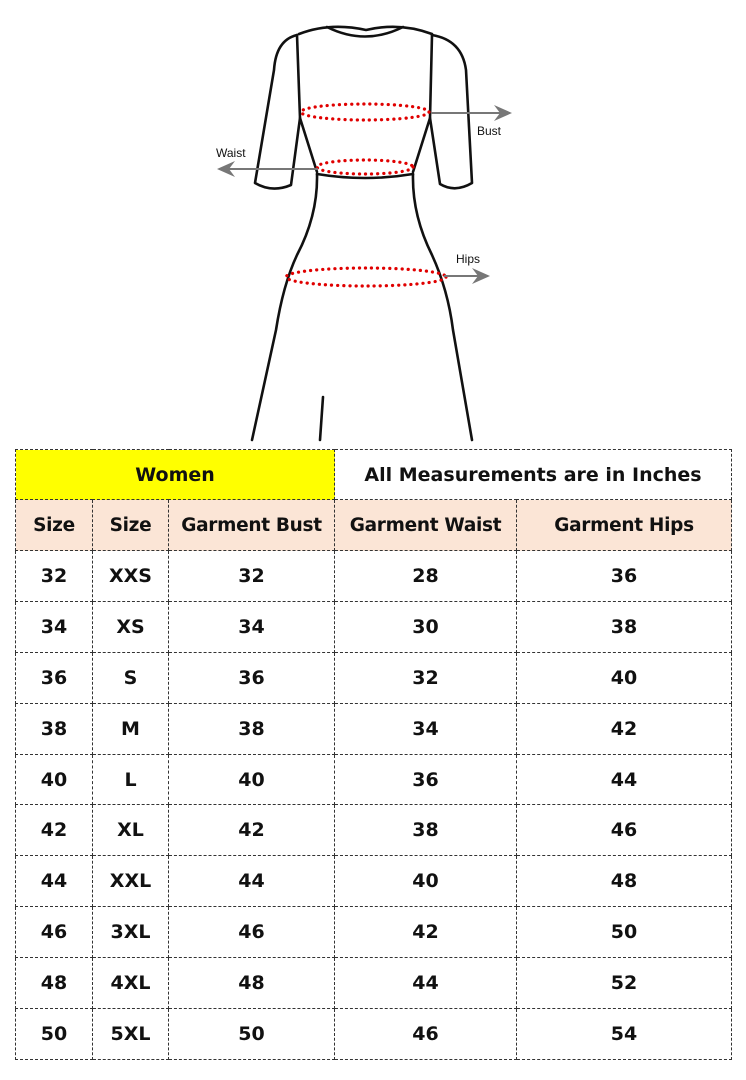 Image resolution: width=746 pixels, height=1080 pixels. Describe the element at coordinates (130, 779) in the screenshot. I see `cell-size-letter: L` at that location.